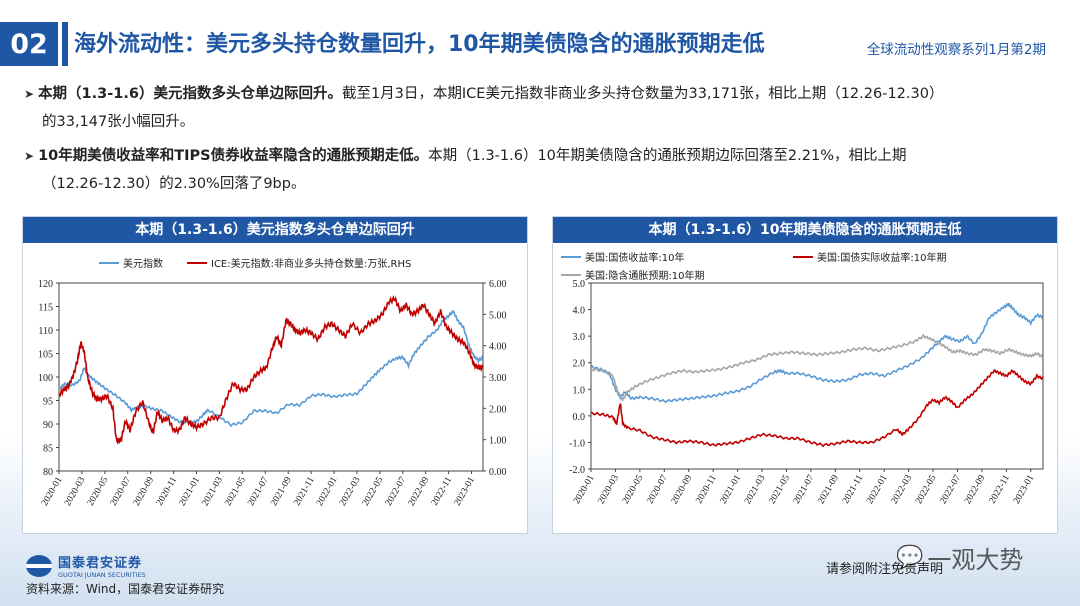  Describe the element at coordinates (125, 589) in the screenshot. I see `source-note: 资料来源：Wind，国泰君安证券研究` at that location.